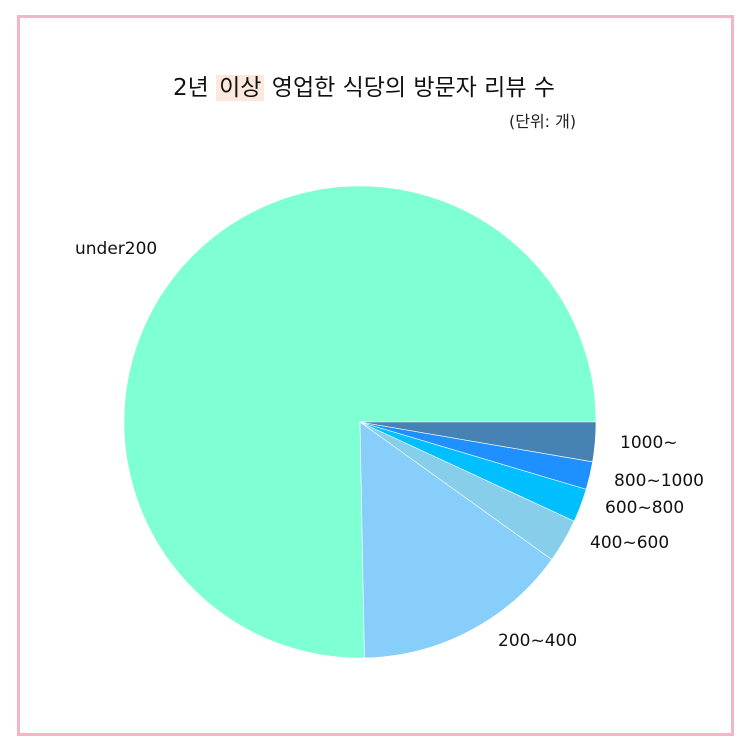  I want to click on slice-label-1000~: 1000~, so click(649, 443).